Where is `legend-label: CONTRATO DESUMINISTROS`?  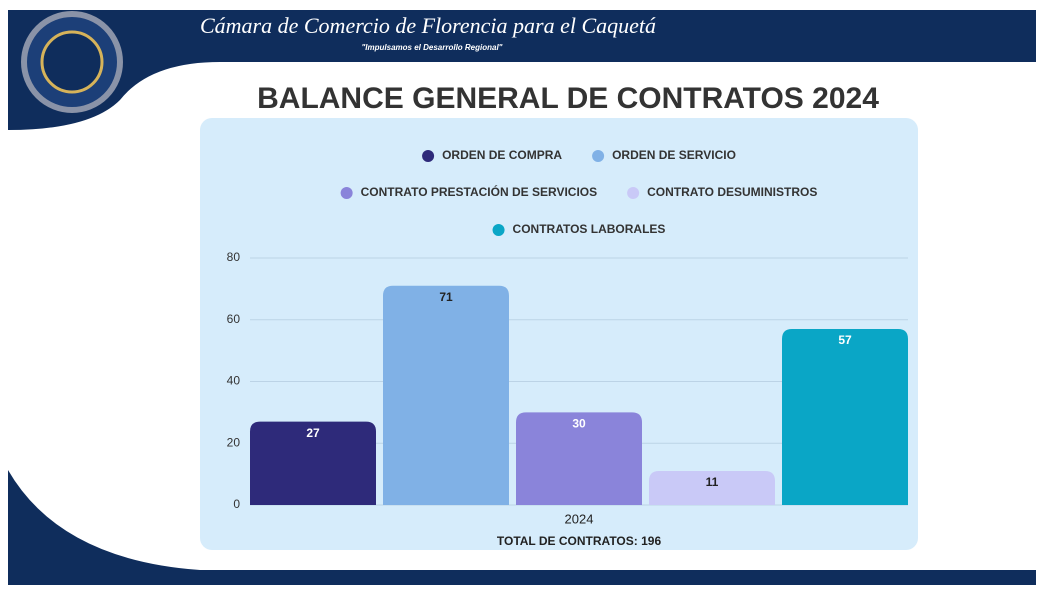
legend-label: CONTRATO DESUMINISTROS is located at coordinates (732, 192).